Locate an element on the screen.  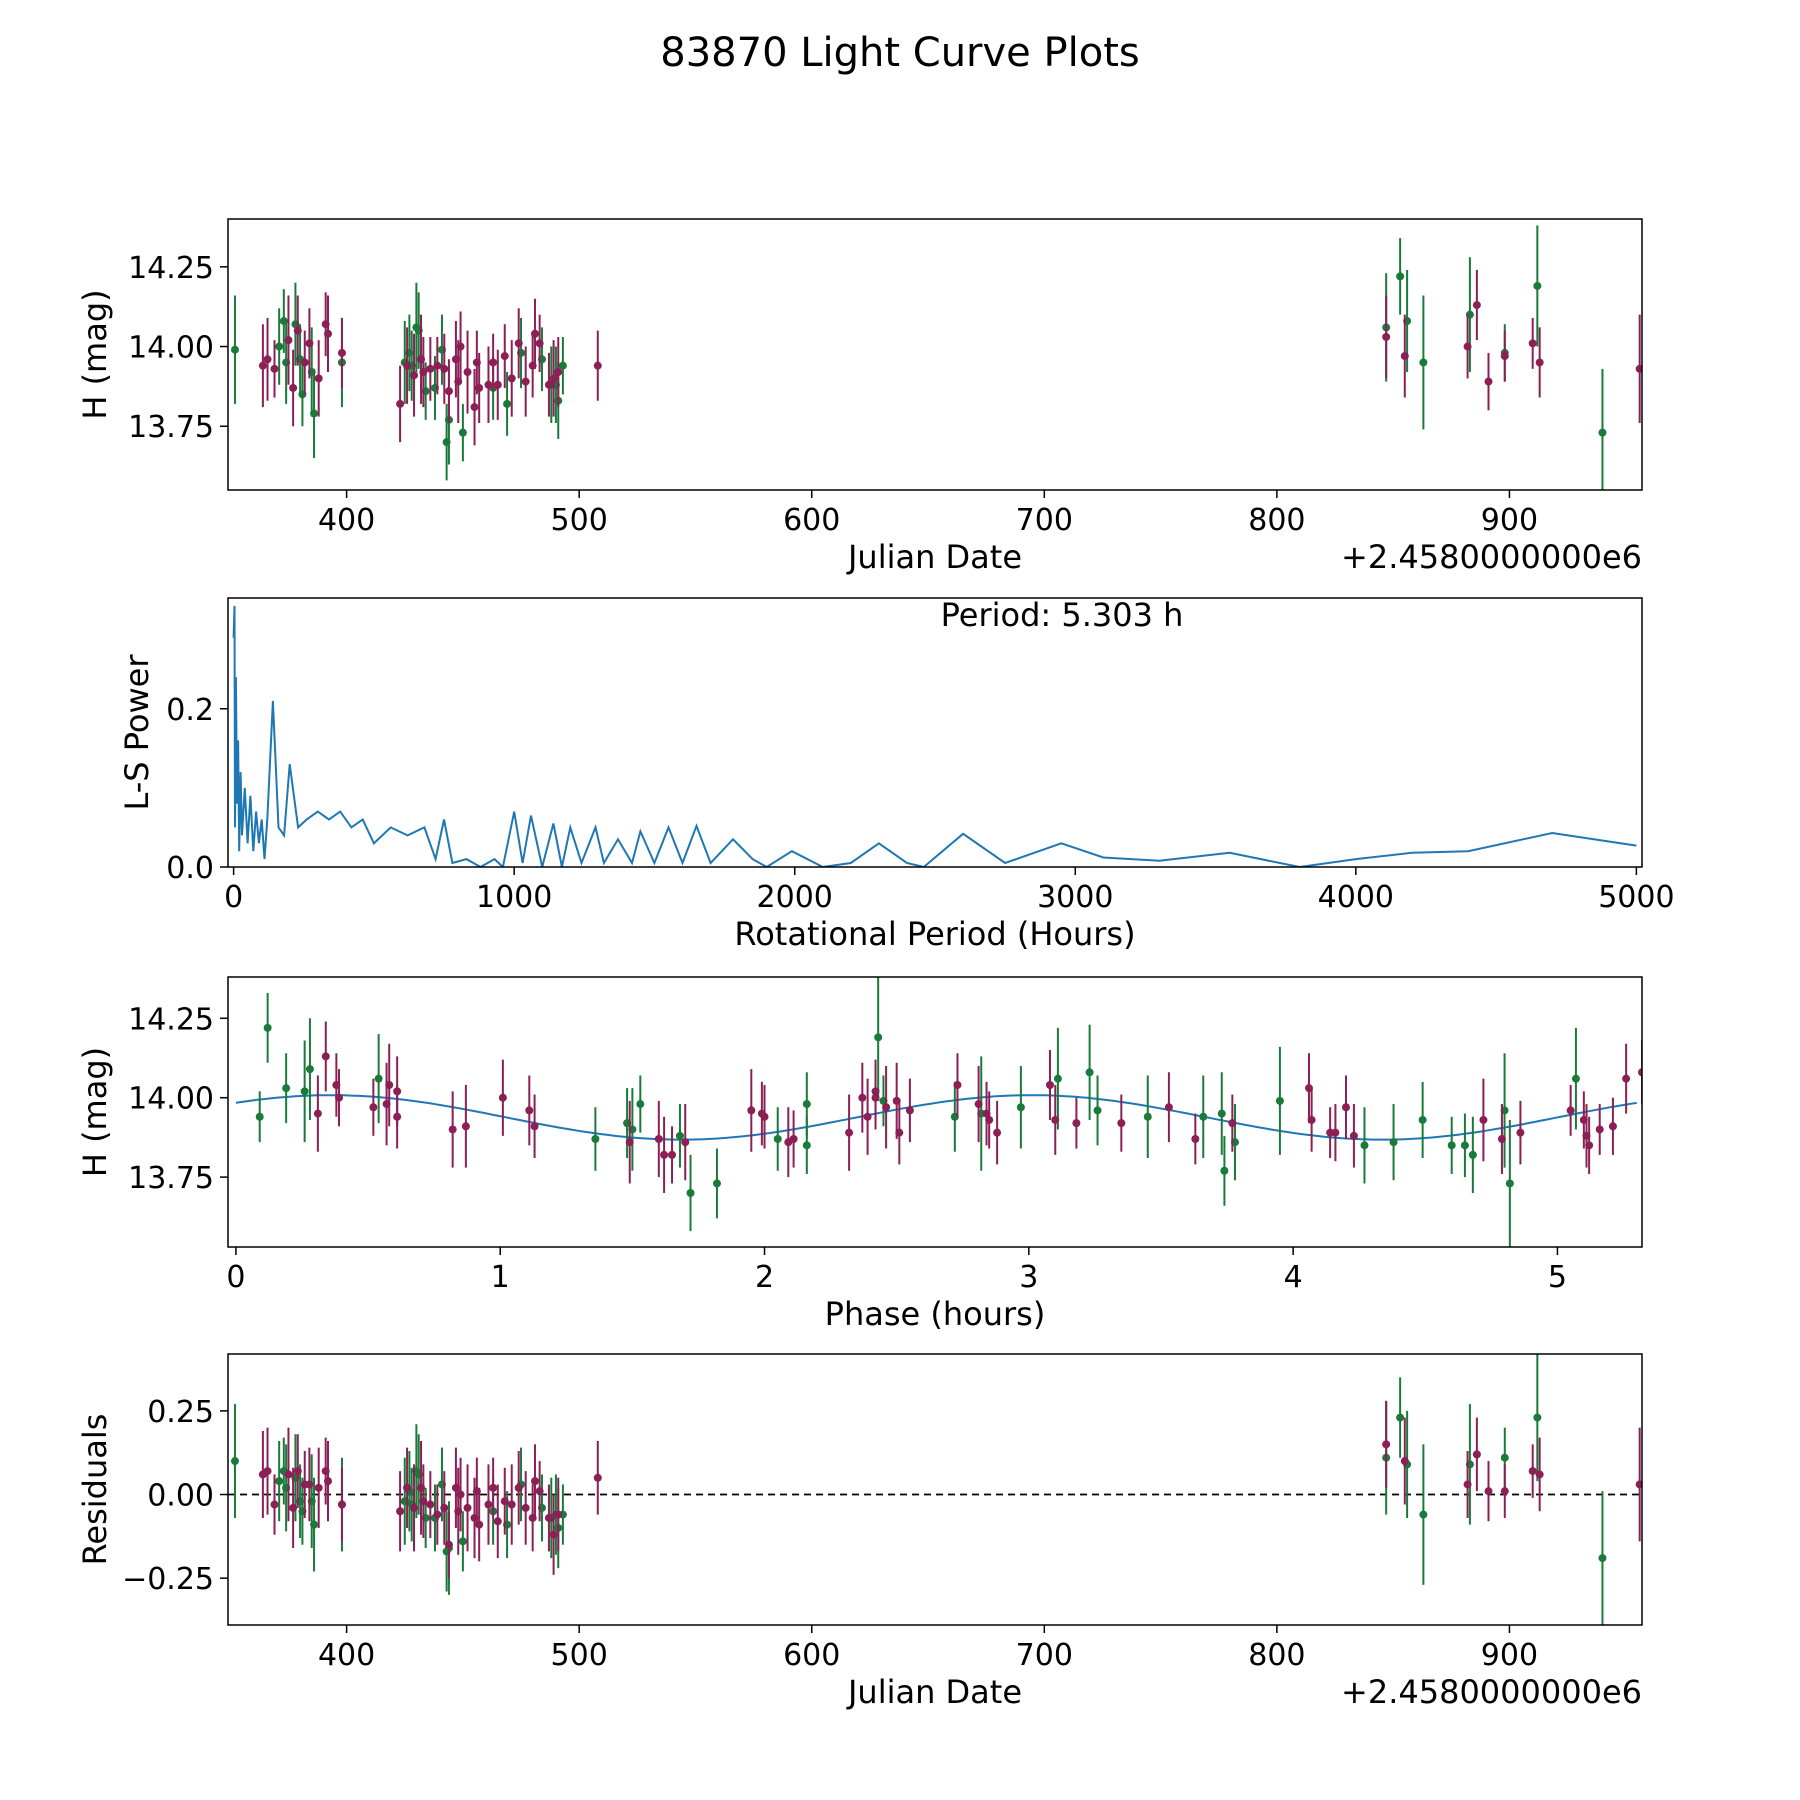
y-tick-label: 0.0 is located at coordinates (190, 868).